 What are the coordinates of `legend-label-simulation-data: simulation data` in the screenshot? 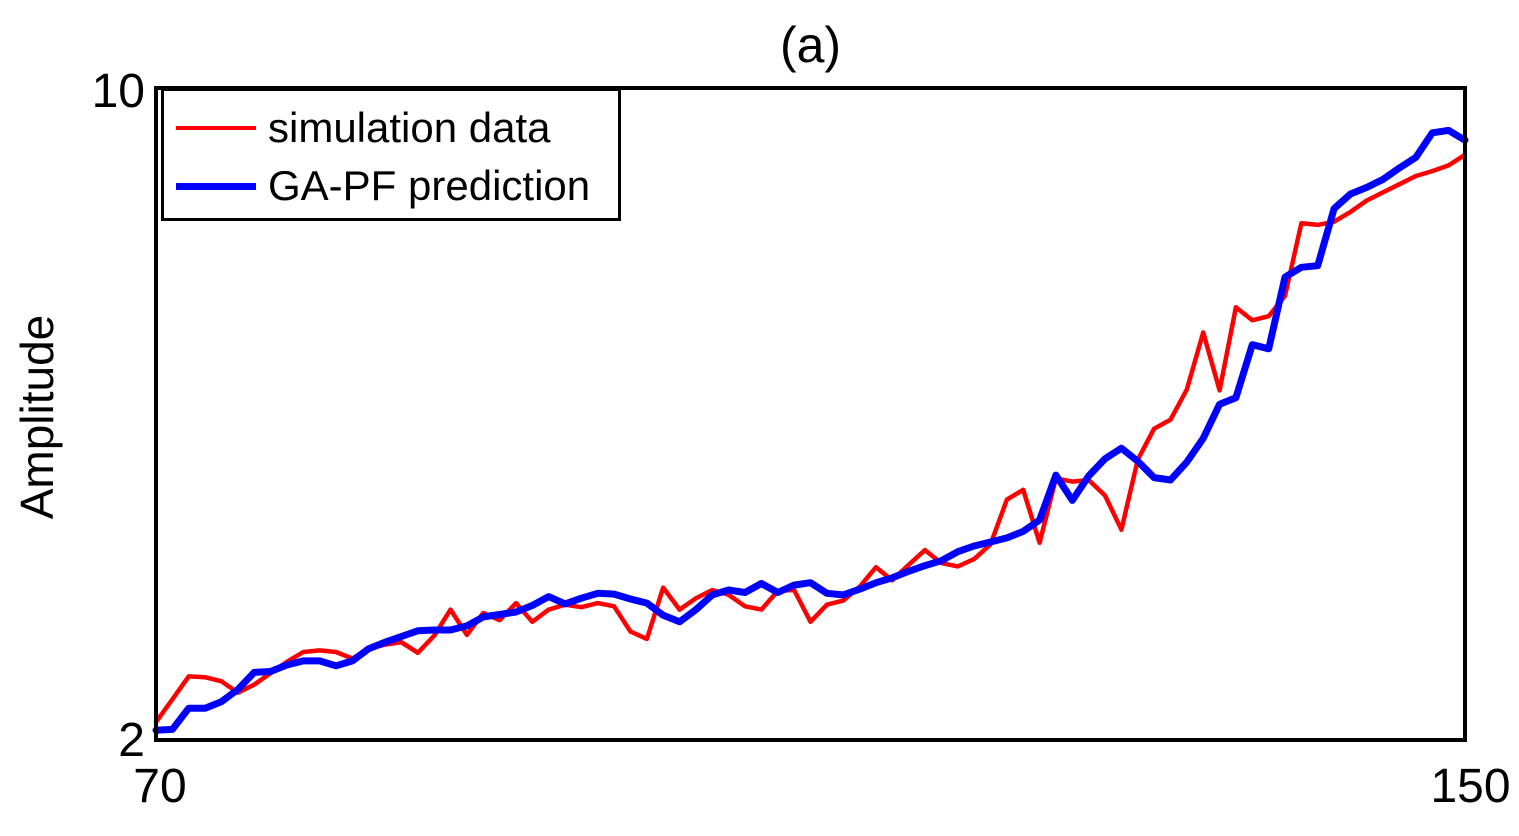 It's located at (409, 127).